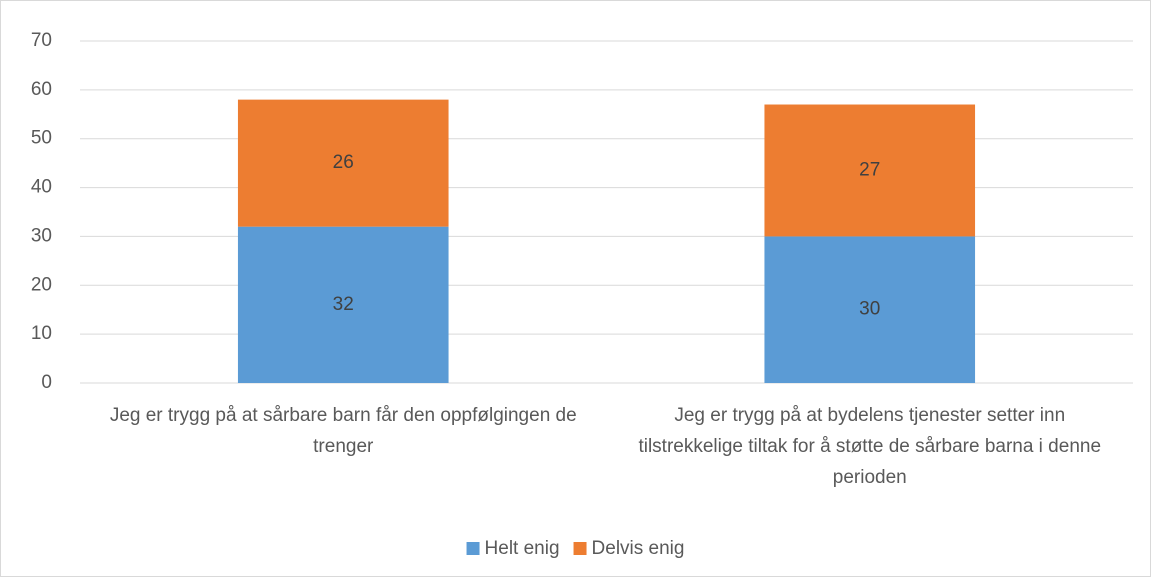 The image size is (1151, 577). I want to click on data-label: 26, so click(343, 162).